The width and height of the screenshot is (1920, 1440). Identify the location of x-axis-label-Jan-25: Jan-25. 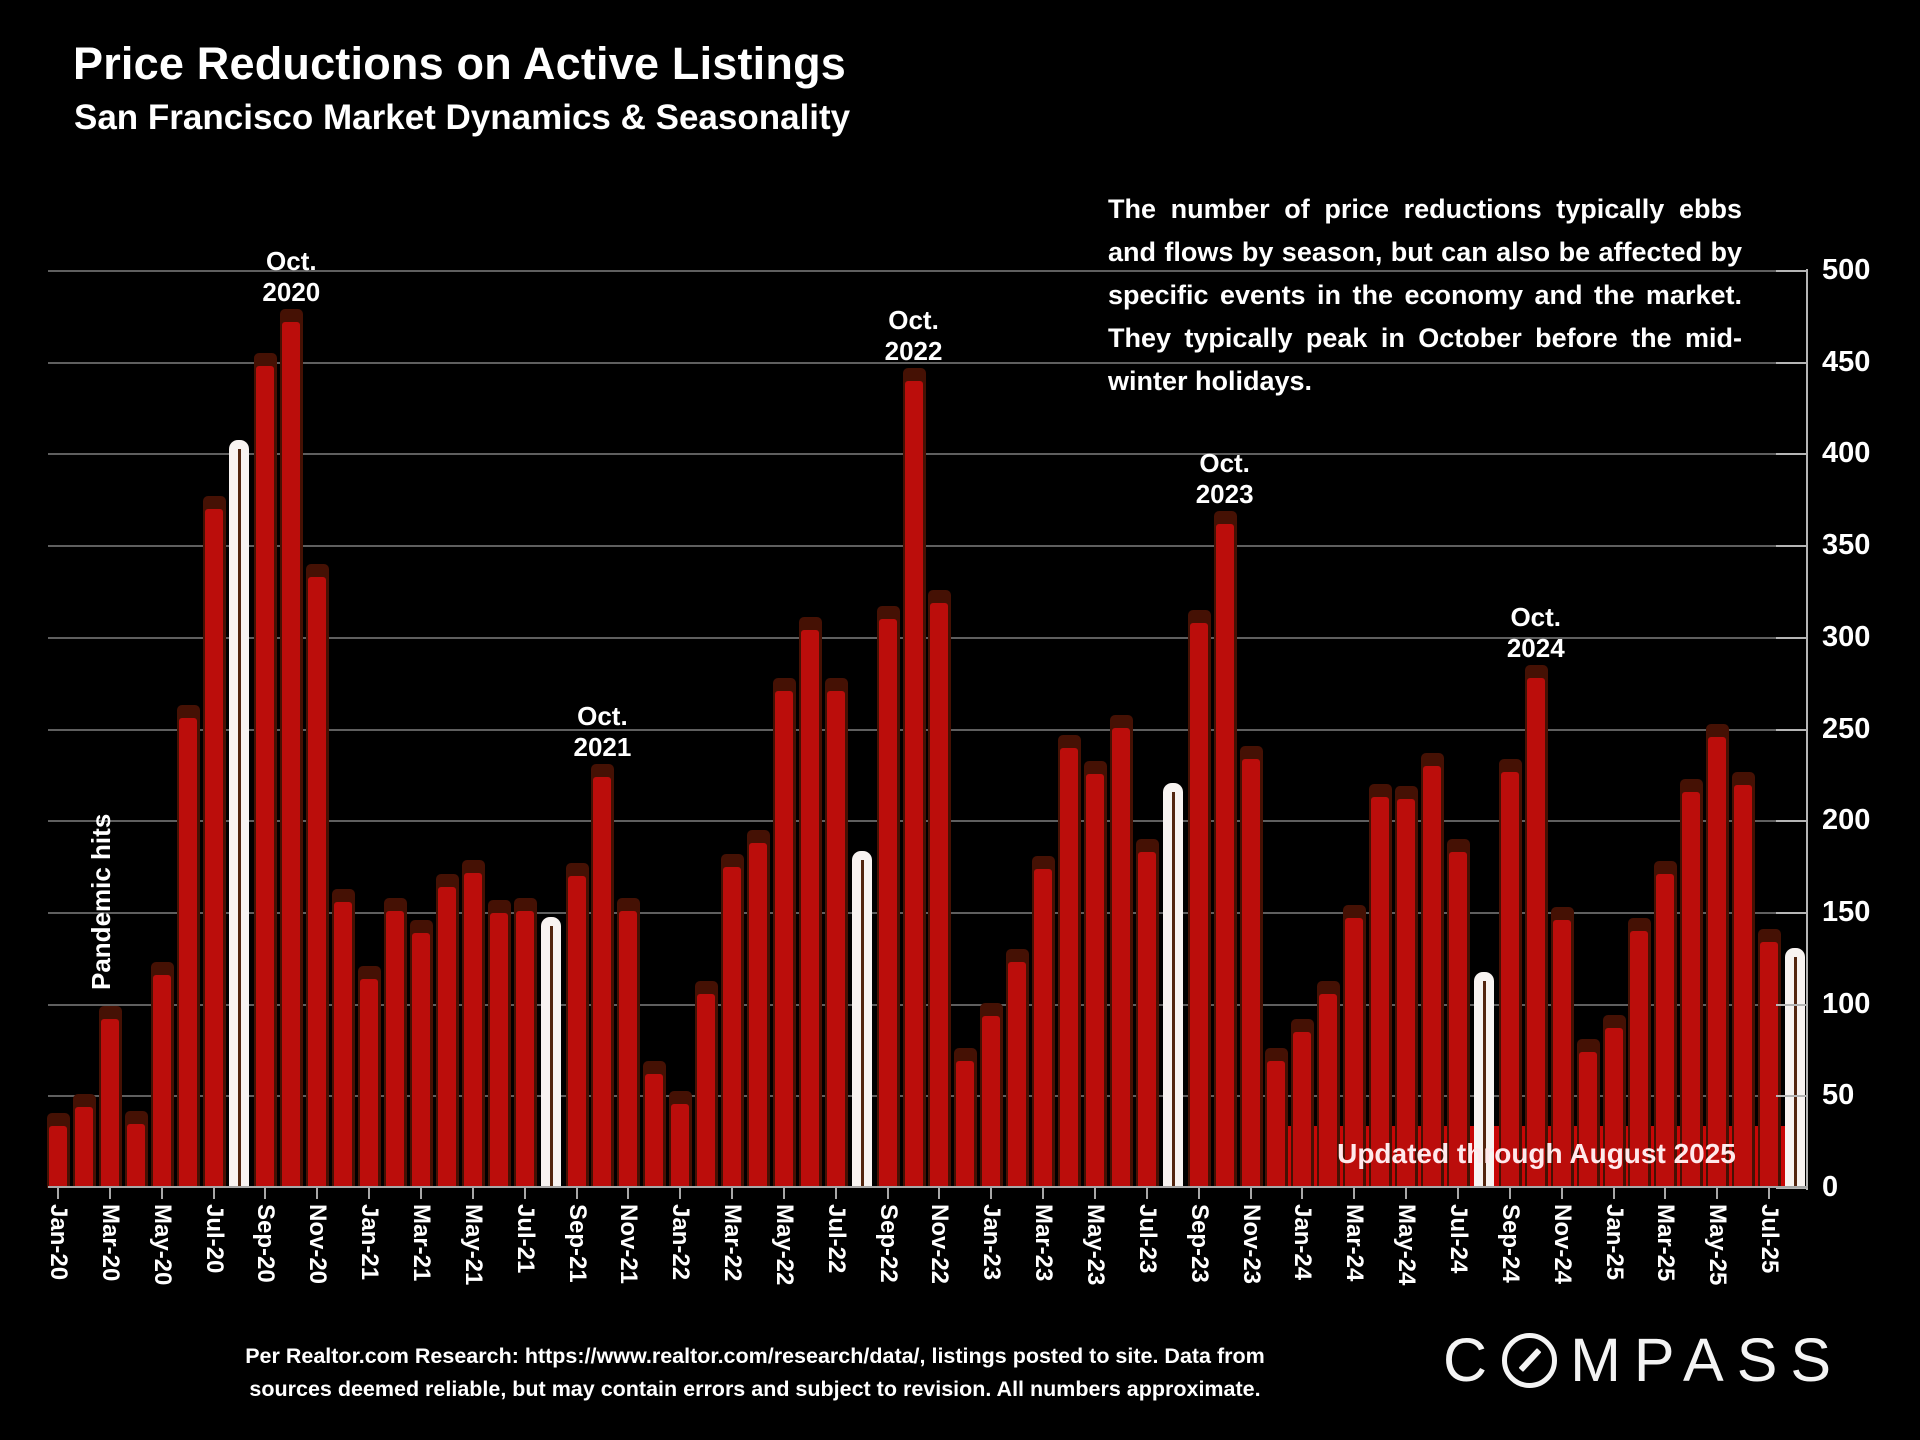
(1614, 1242).